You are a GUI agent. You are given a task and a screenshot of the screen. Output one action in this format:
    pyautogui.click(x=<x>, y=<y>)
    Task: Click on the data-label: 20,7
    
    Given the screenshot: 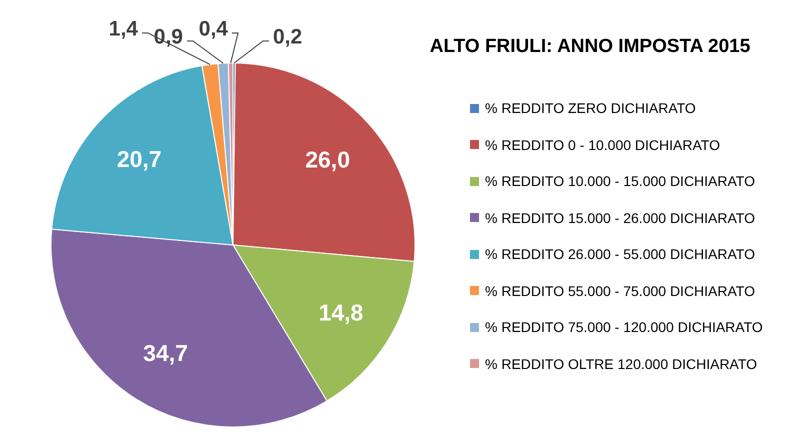 What is the action you would take?
    pyautogui.click(x=139, y=159)
    